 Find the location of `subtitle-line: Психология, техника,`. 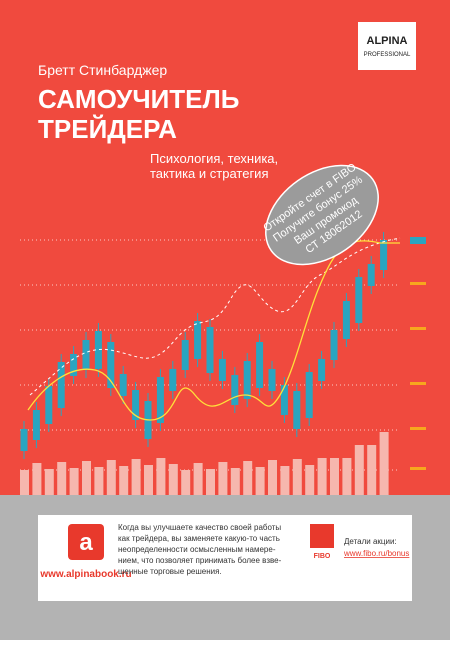

subtitle-line: Психология, техника, is located at coordinates (214, 158).